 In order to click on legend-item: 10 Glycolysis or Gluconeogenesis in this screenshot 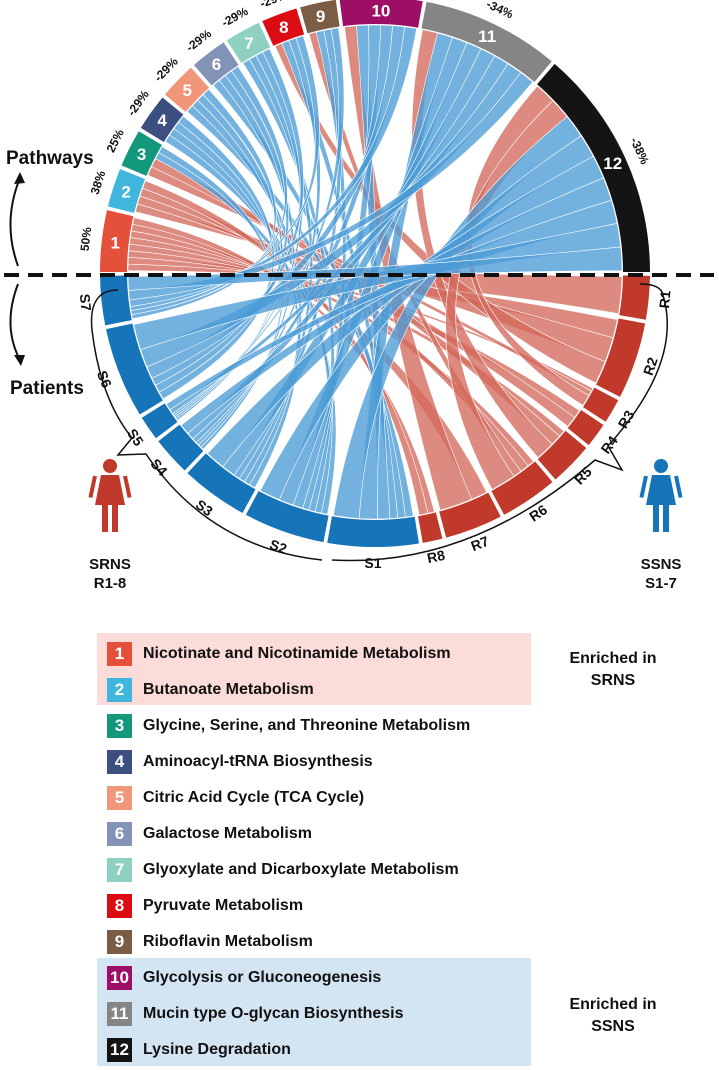, I will do `click(244, 978)`.